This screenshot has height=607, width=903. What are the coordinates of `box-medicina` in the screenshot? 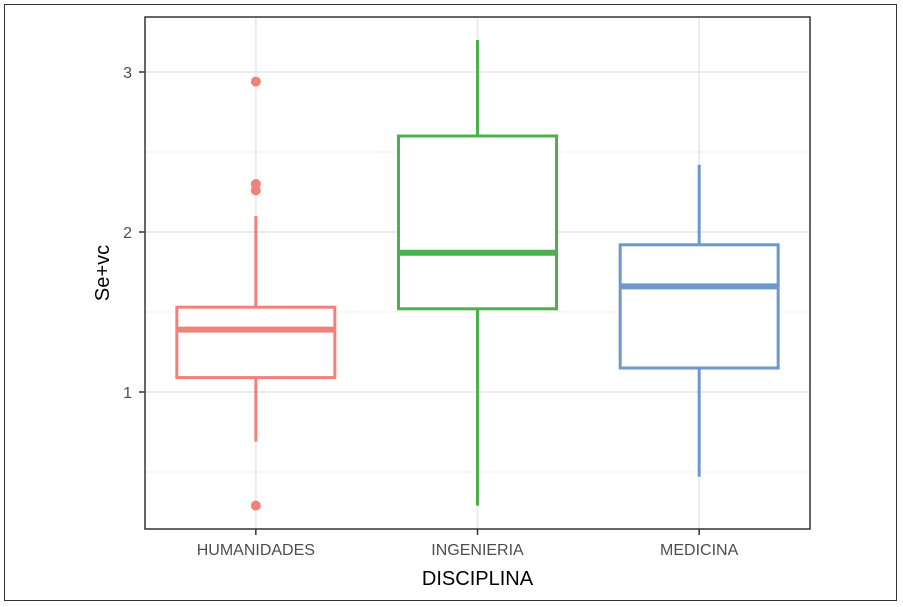 It's located at (699, 320).